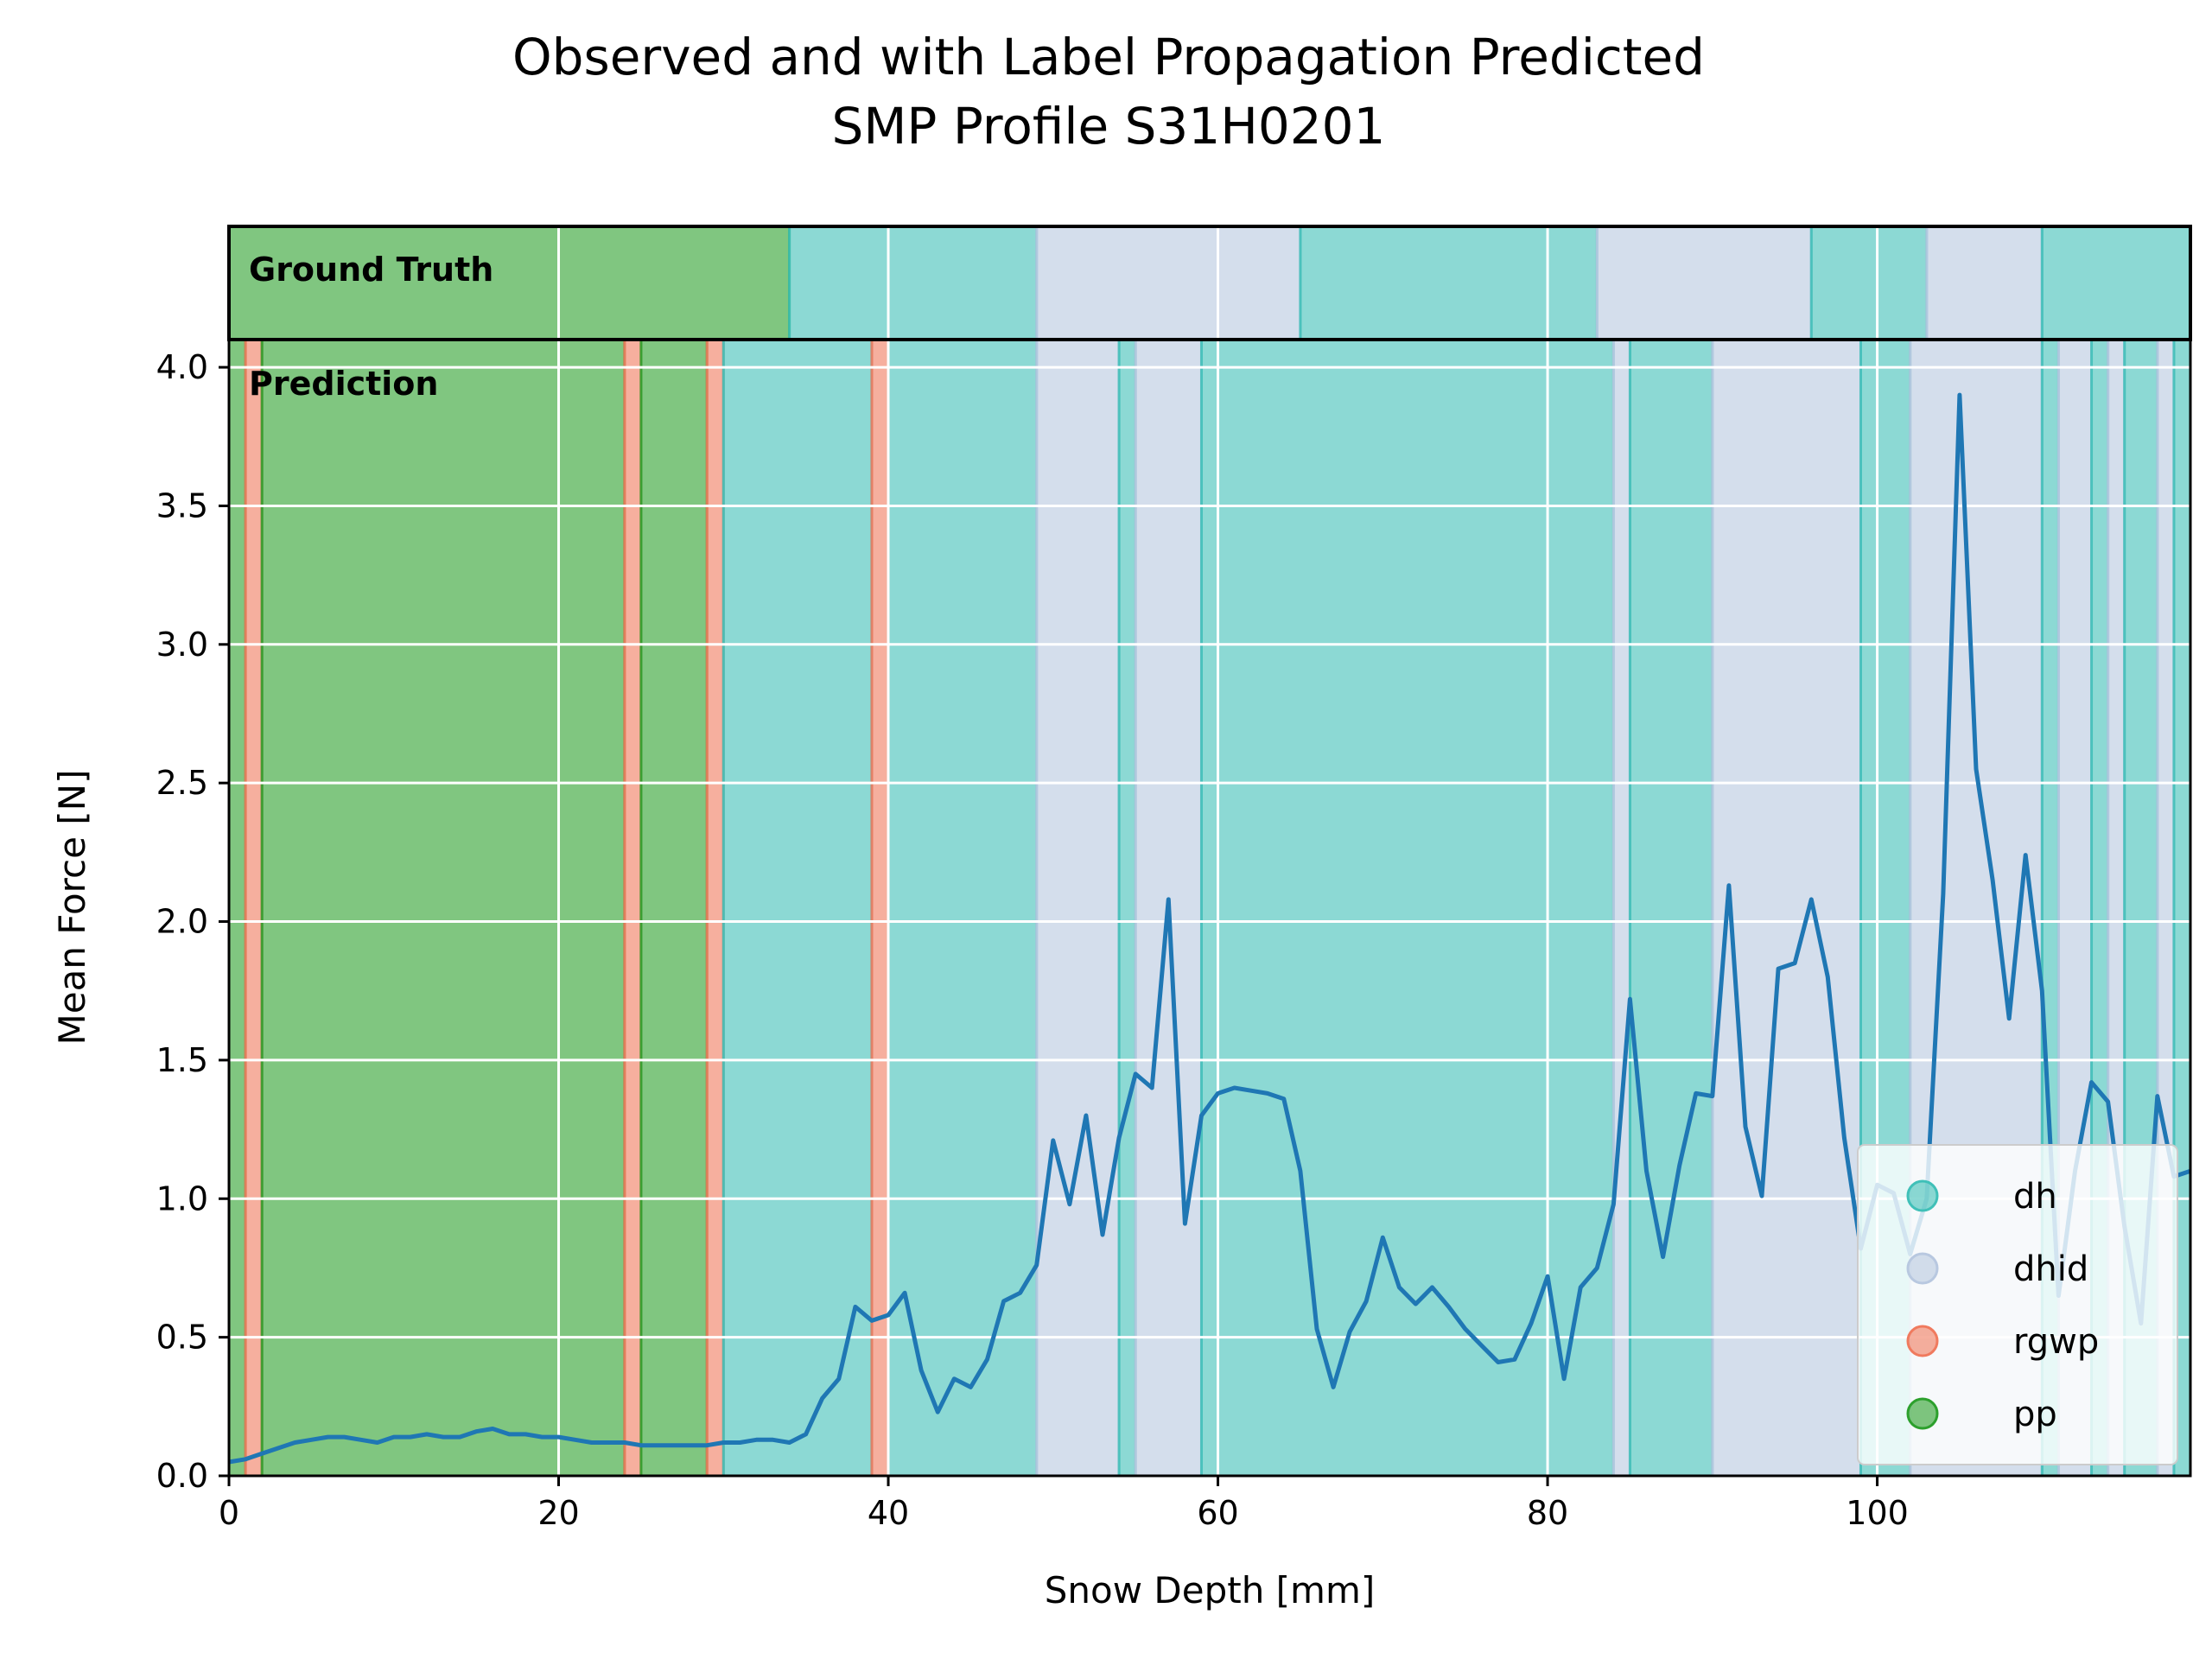  Describe the element at coordinates (182, 505) in the screenshot. I see `y-tick-label: 3.5` at that location.